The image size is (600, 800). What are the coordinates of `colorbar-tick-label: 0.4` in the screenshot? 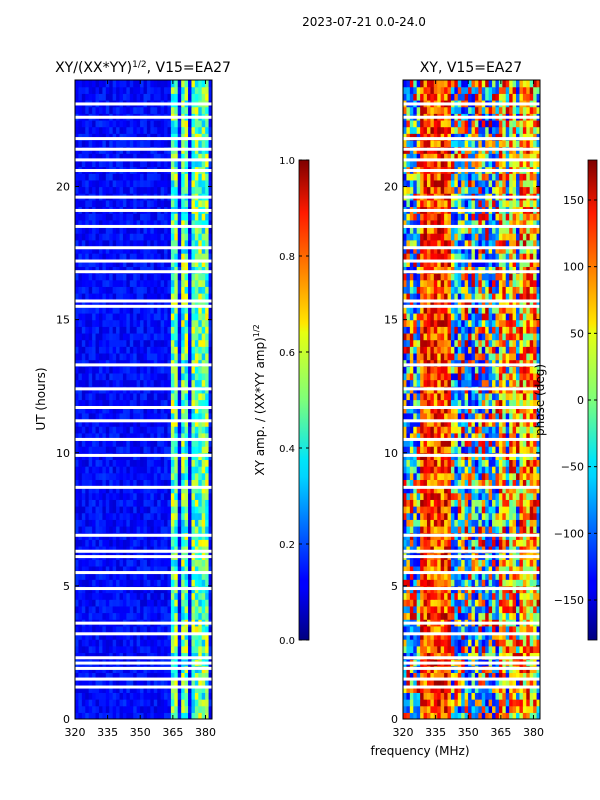 It's located at (287, 449).